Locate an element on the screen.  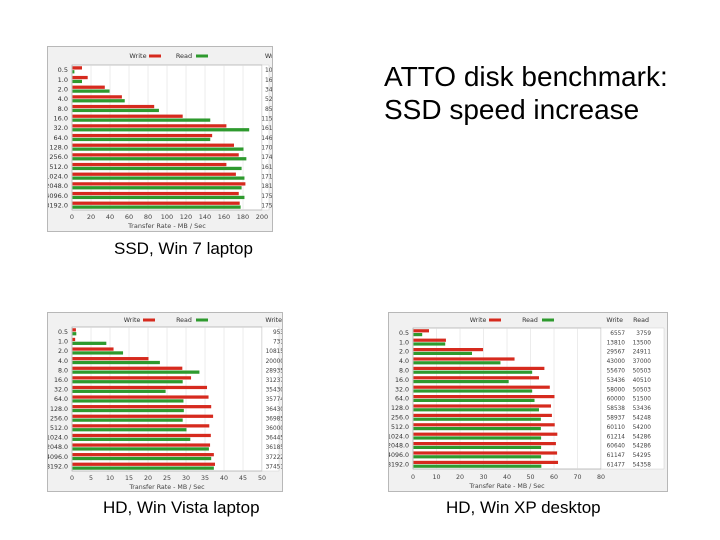
table-write-value: 115970 is located at coordinates (266, 118).